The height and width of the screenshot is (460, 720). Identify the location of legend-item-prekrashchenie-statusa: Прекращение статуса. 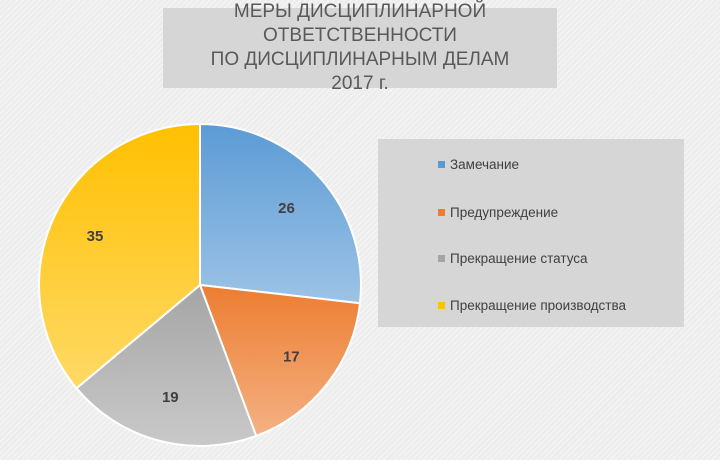
(513, 258).